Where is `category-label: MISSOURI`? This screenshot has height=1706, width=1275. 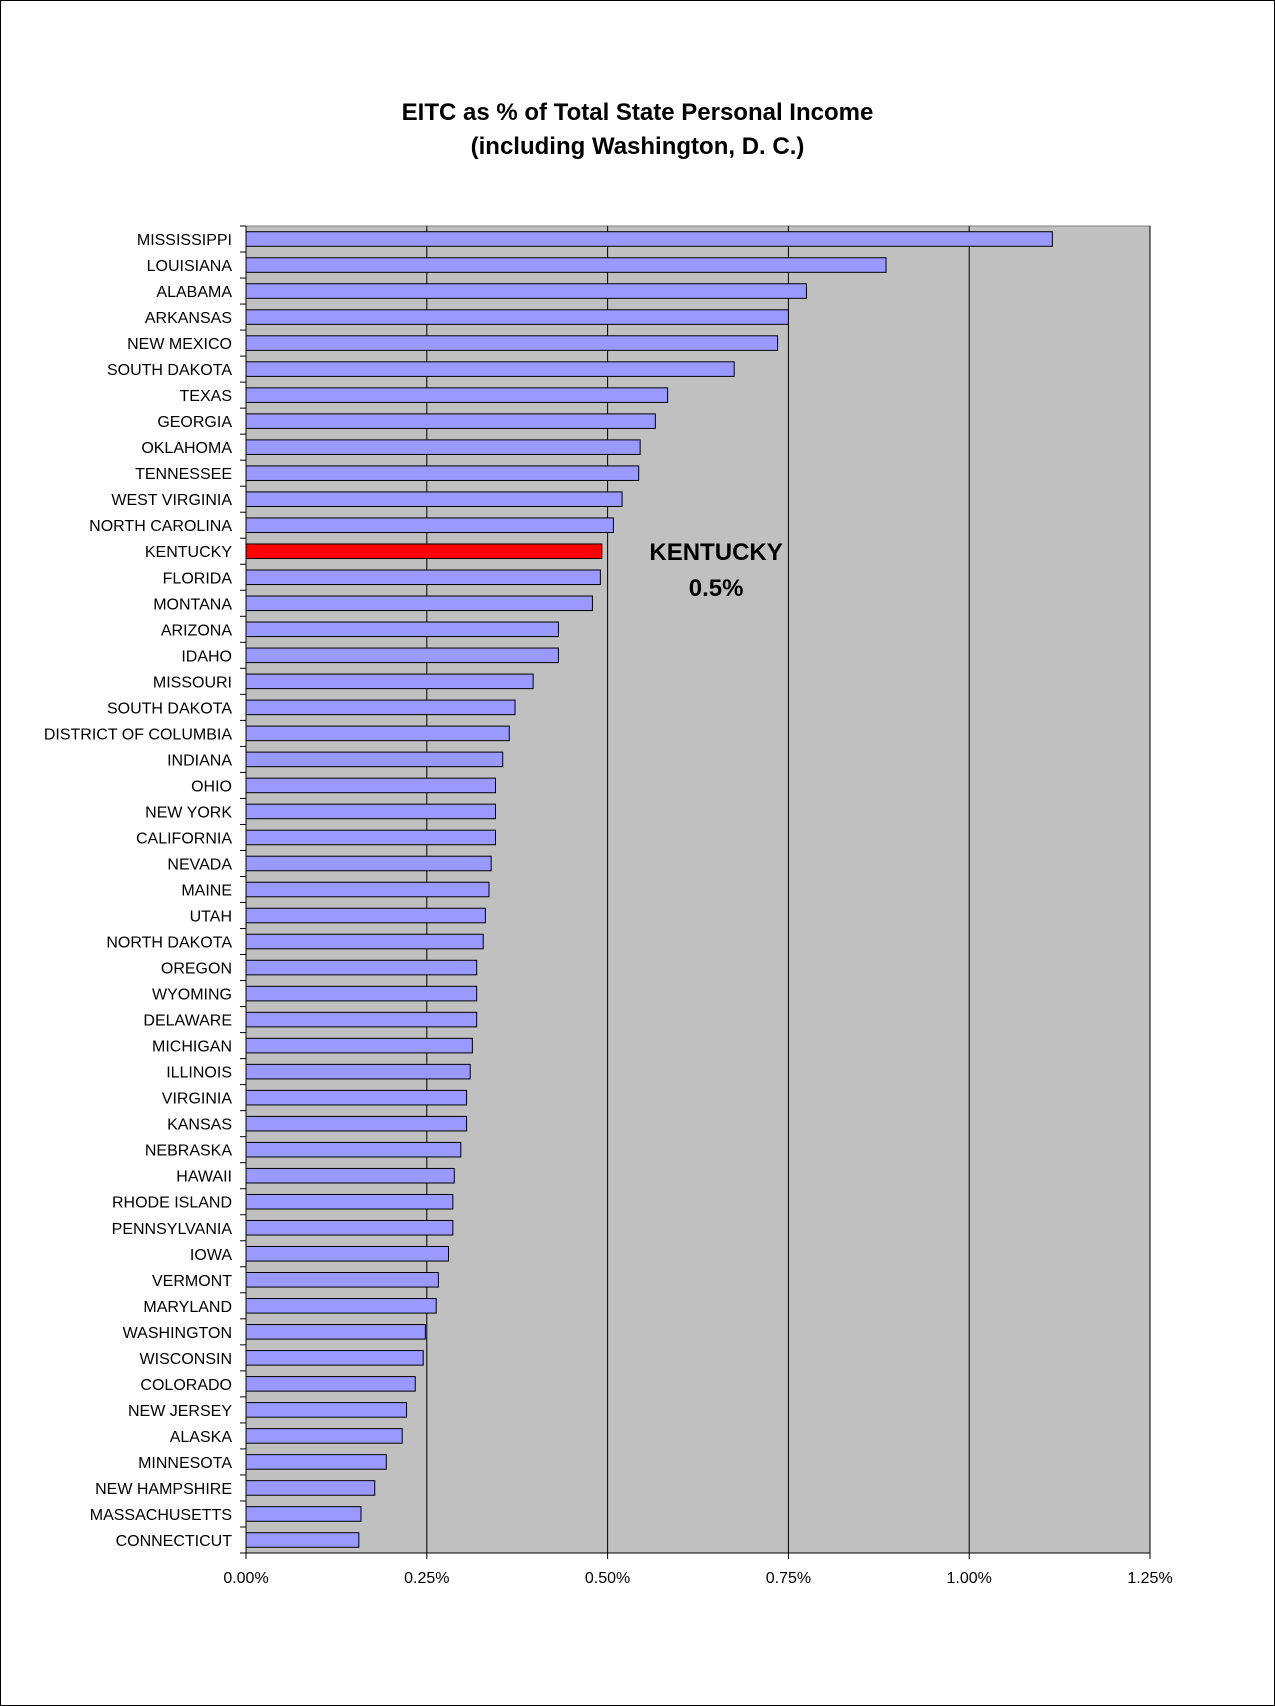 category-label: MISSOURI is located at coordinates (192, 682).